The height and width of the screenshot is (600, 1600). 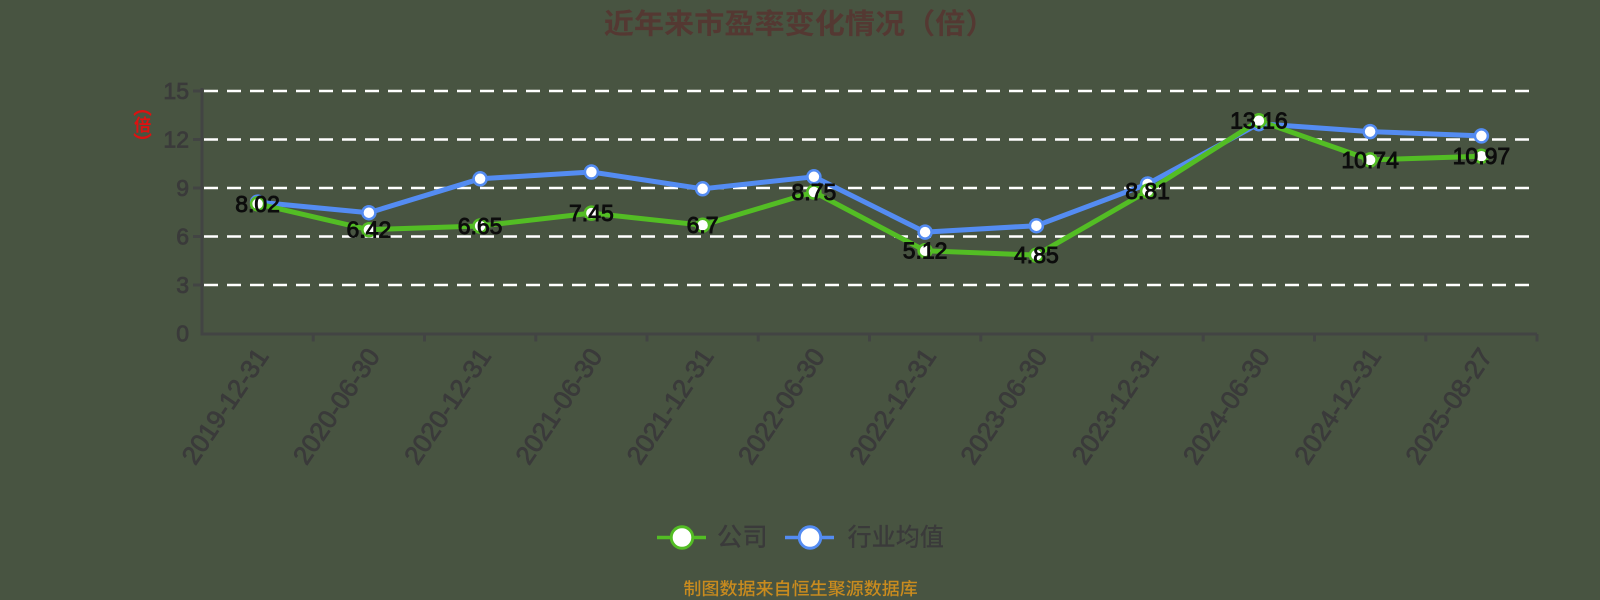 I want to click on svg-text: 15, so click(x=176, y=91).